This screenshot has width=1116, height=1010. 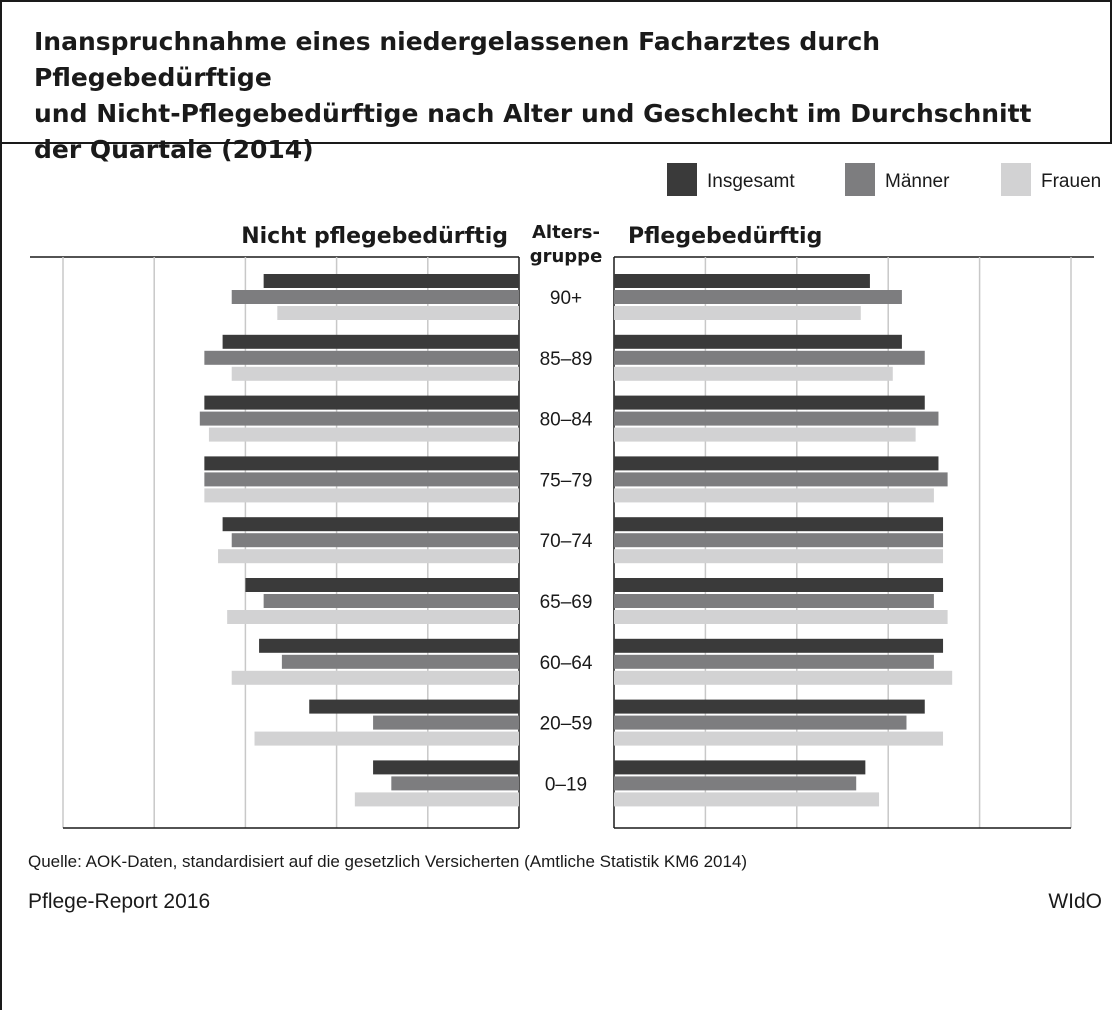 I want to click on tick-label-right-60: 60, so click(x=888, y=843).